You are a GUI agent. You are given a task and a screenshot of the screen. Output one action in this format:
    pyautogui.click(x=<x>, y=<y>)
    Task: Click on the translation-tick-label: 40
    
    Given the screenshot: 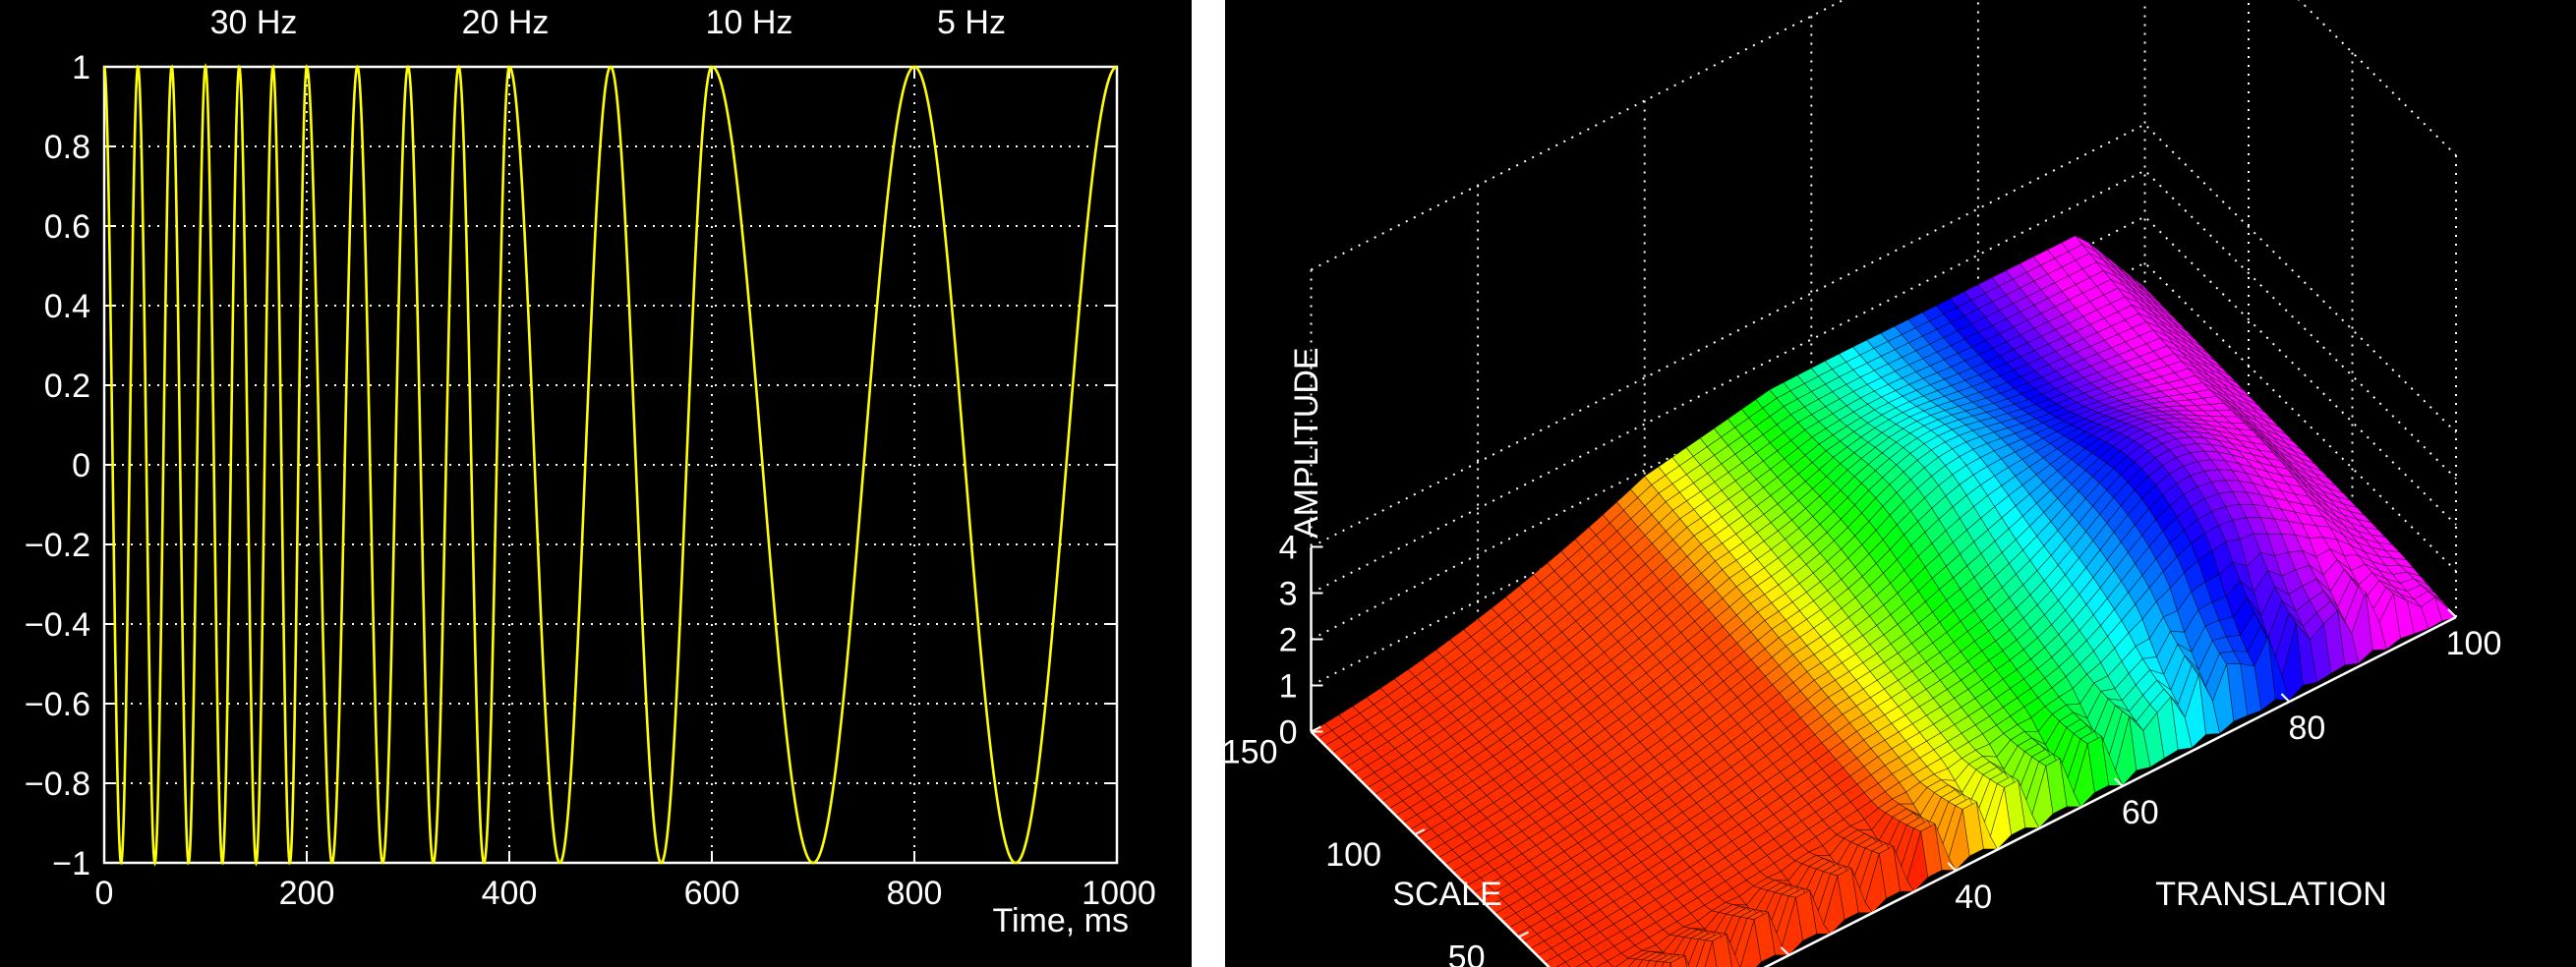 What is the action you would take?
    pyautogui.click(x=1973, y=897)
    